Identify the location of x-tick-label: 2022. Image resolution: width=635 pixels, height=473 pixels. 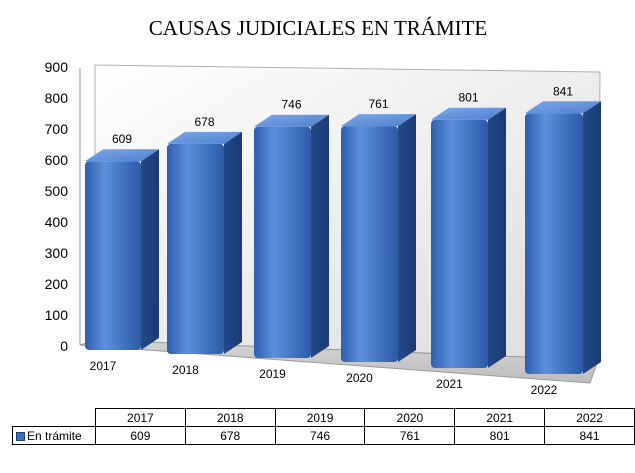
(544, 390).